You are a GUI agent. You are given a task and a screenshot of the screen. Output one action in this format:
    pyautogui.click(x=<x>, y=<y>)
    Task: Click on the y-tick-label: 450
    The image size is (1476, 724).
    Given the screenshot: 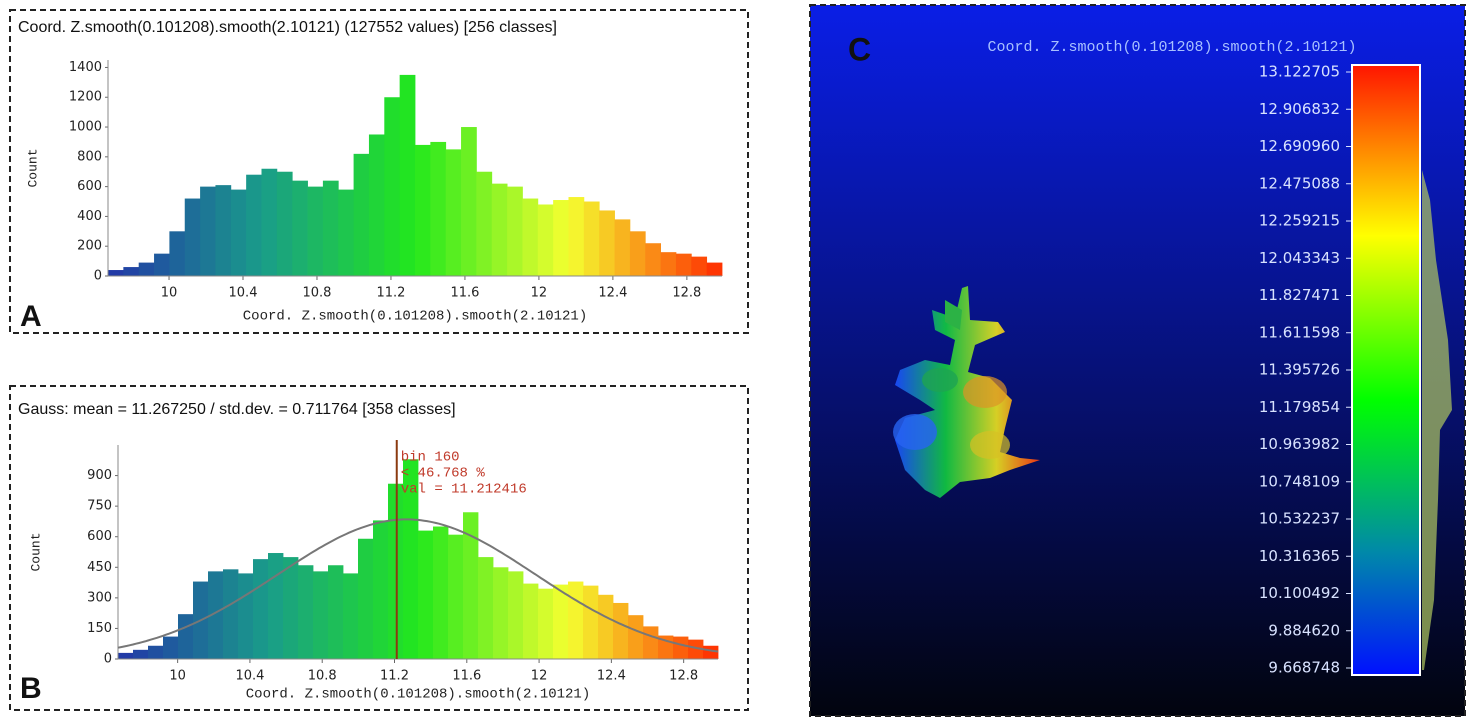 What is the action you would take?
    pyautogui.click(x=99, y=567)
    